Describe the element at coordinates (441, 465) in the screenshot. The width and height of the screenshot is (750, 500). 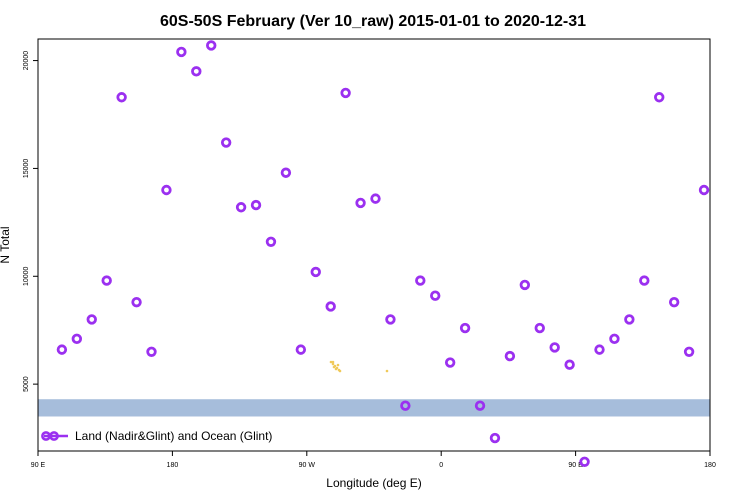
I see `x-tick-label: 0` at that location.